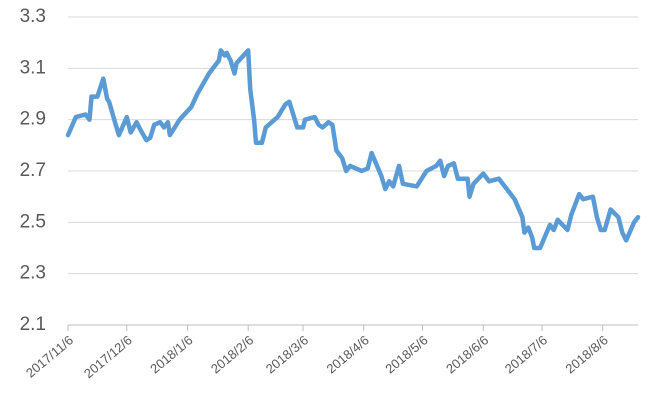 This screenshot has width=657, height=408. I want to click on y-tick-label: 3.3, so click(33, 16).